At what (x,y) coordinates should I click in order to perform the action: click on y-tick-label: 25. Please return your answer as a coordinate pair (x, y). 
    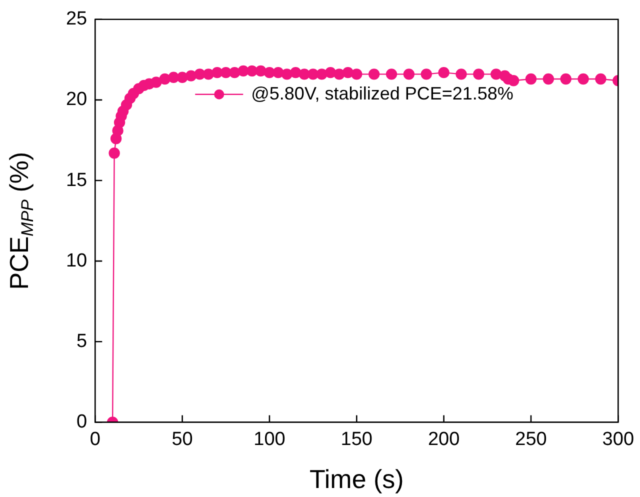
    Looking at the image, I should click on (77, 19).